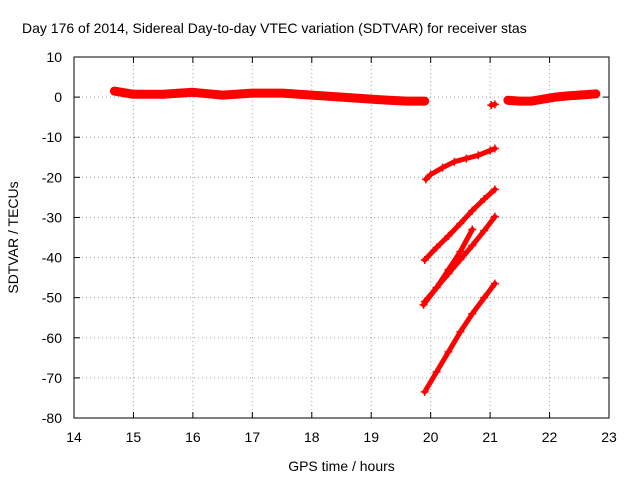 The height and width of the screenshot is (480, 640). I want to click on y-tick-label: 10, so click(54, 57).